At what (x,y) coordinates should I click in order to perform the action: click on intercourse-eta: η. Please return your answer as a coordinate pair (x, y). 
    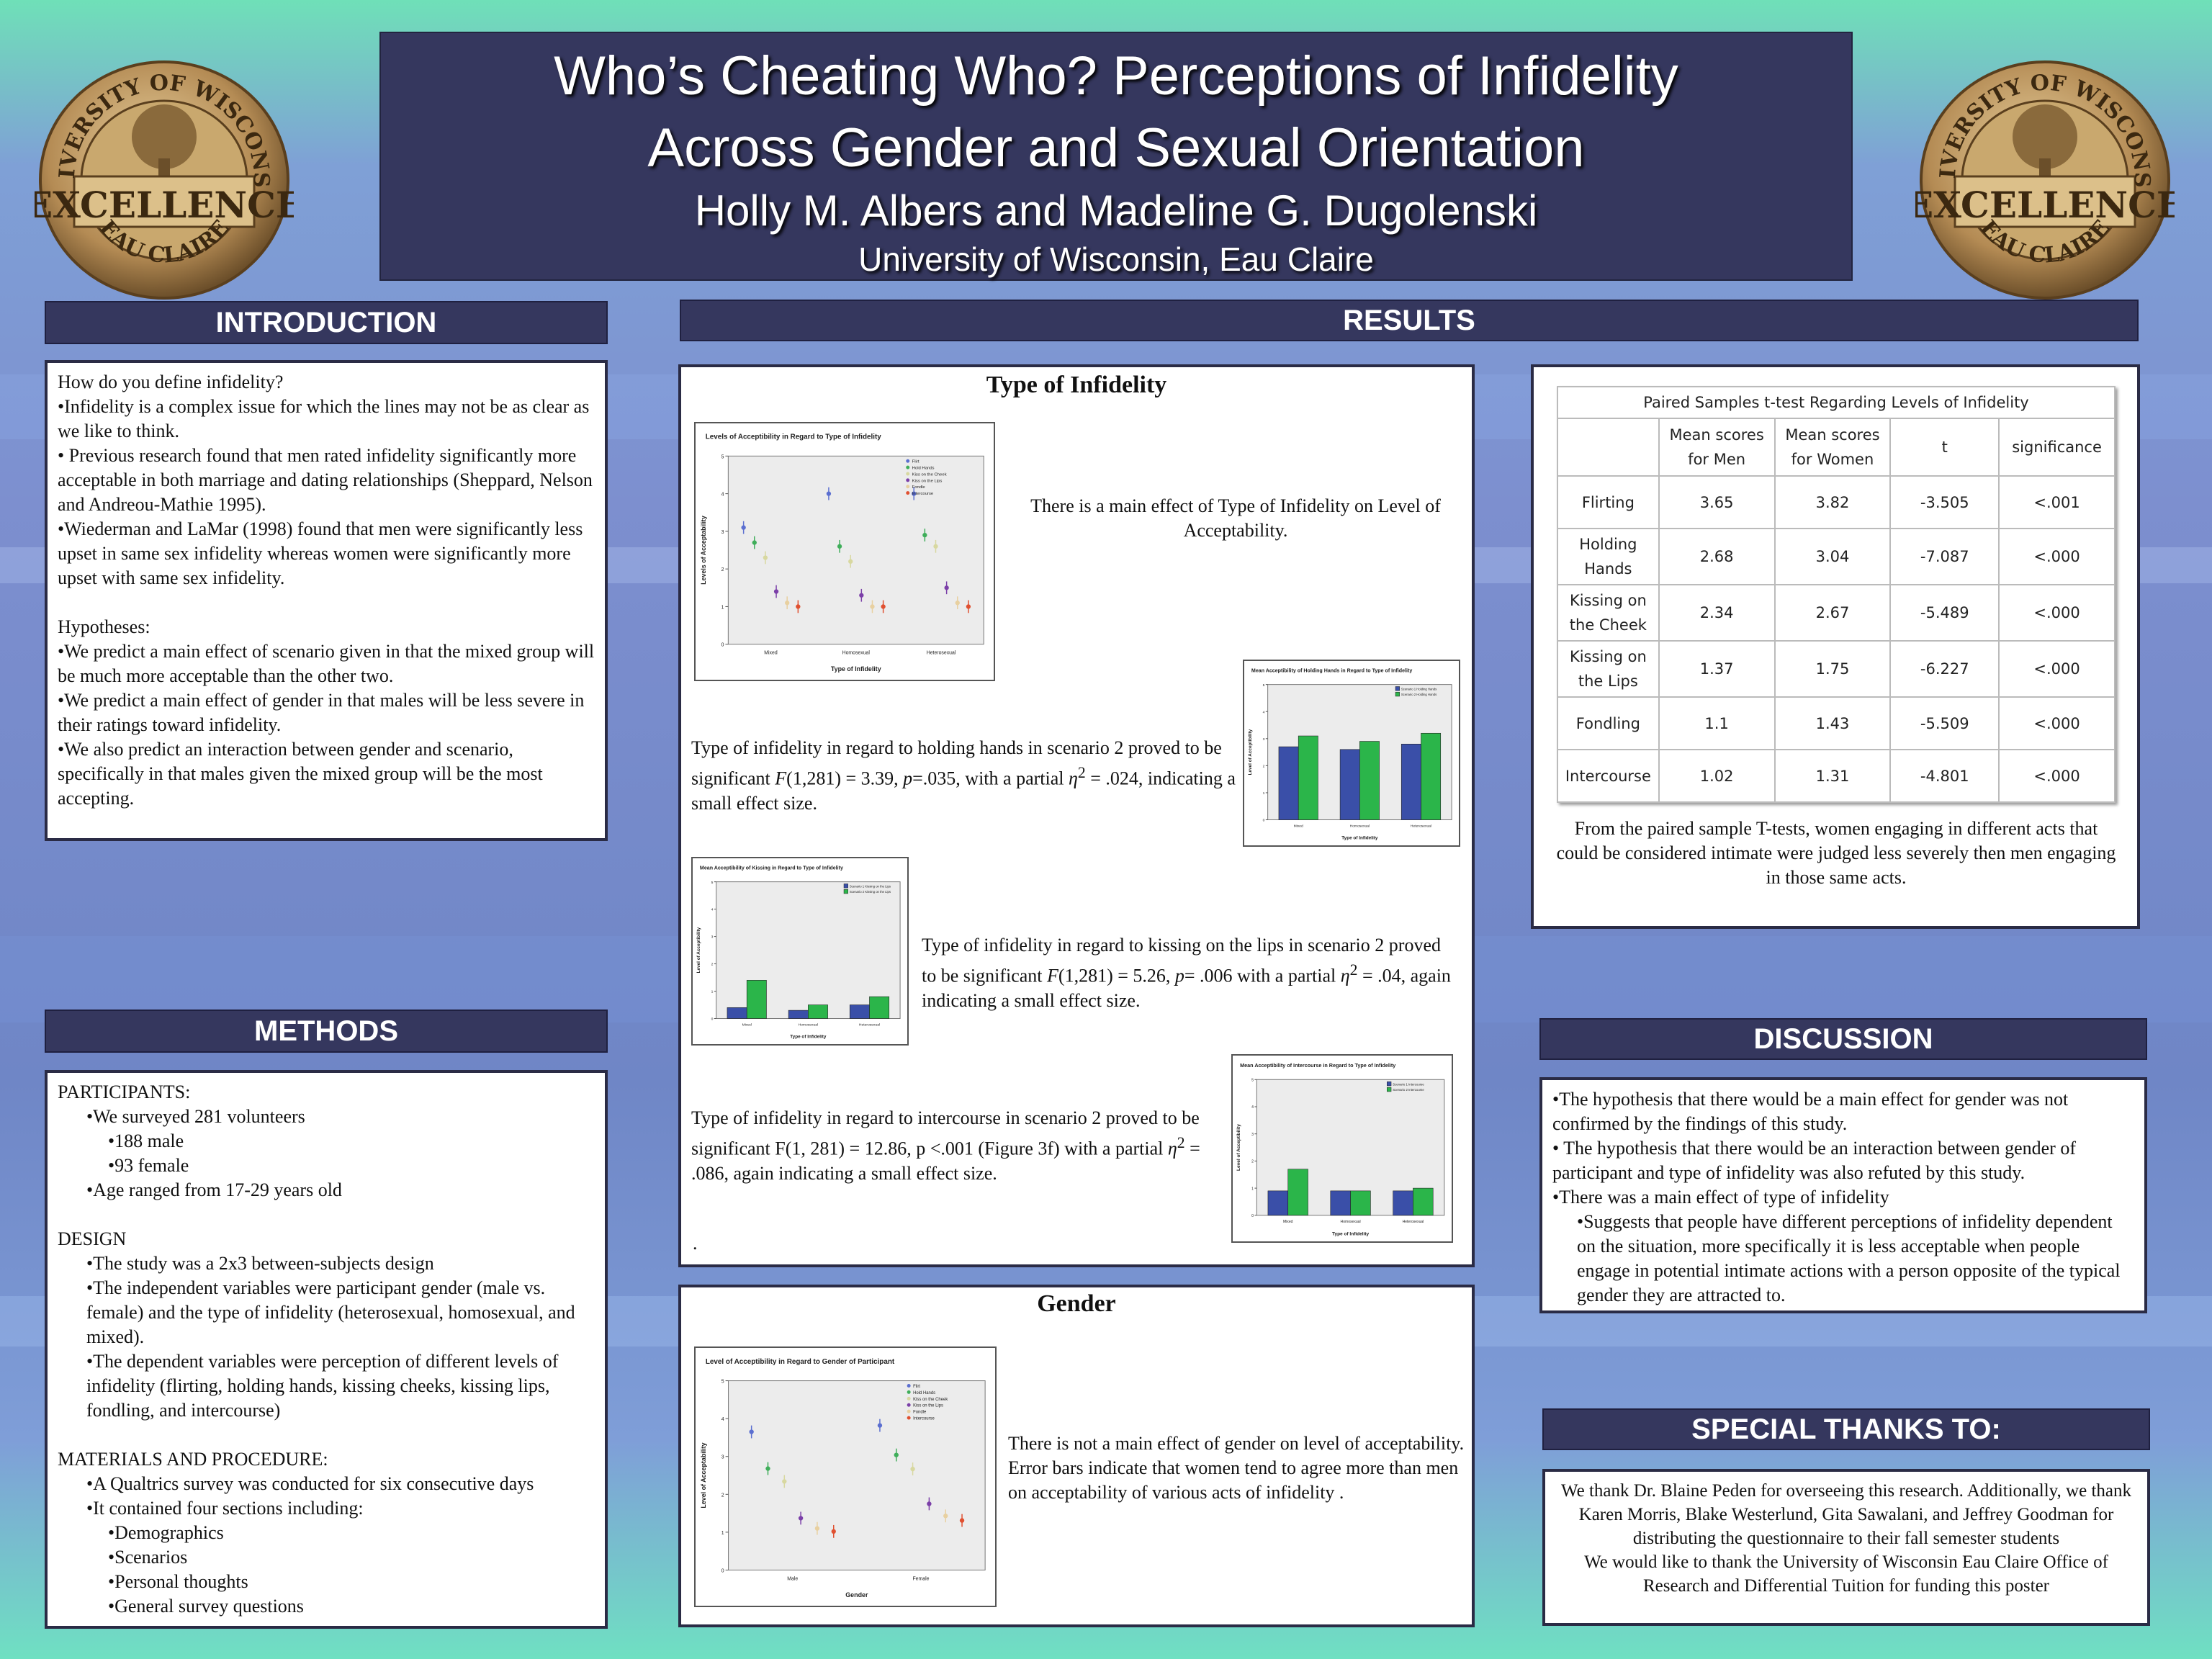
    Looking at the image, I should click on (1172, 1148).